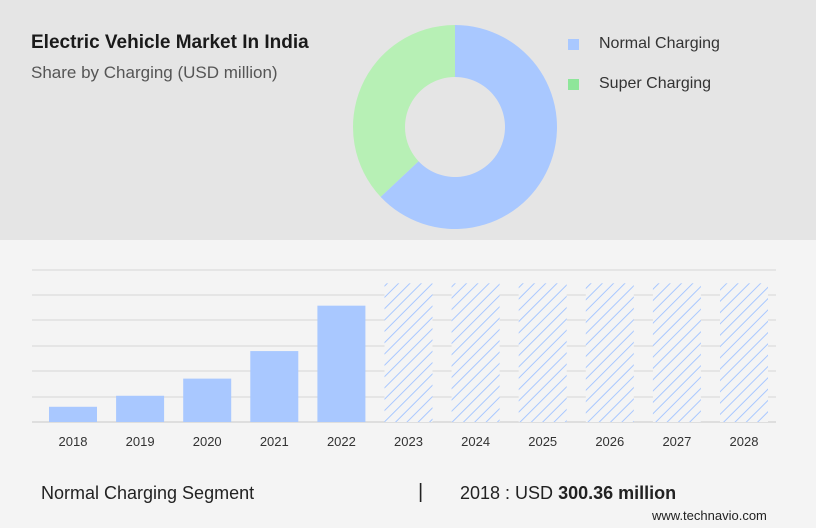  I want to click on donut-chart, so click(454, 127).